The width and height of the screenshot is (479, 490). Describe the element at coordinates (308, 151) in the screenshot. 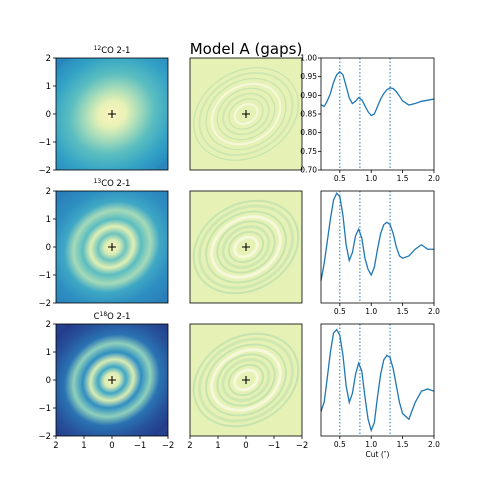

I see `y-tick-label: 0.75` at that location.